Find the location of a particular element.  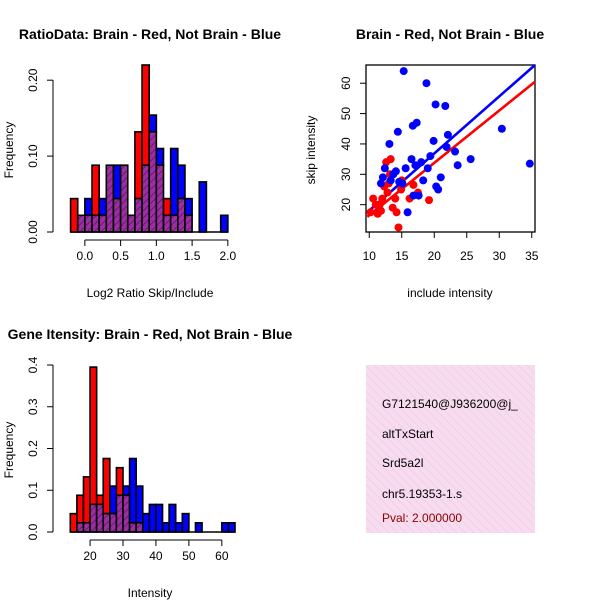

scatter-fit-lines is located at coordinates (451, 141).